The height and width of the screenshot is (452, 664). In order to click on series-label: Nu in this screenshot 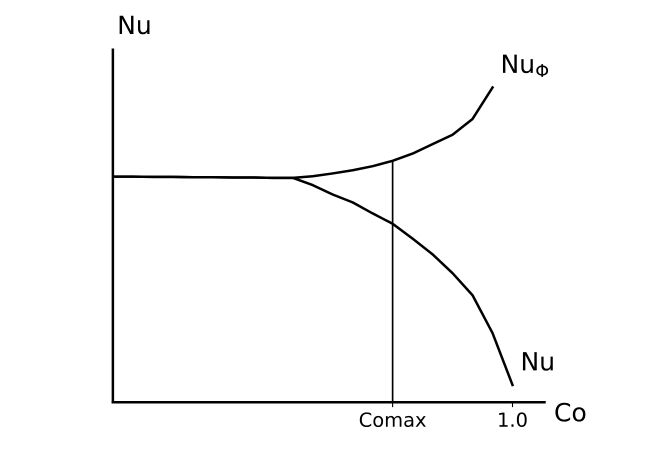, I will do `click(537, 361)`.